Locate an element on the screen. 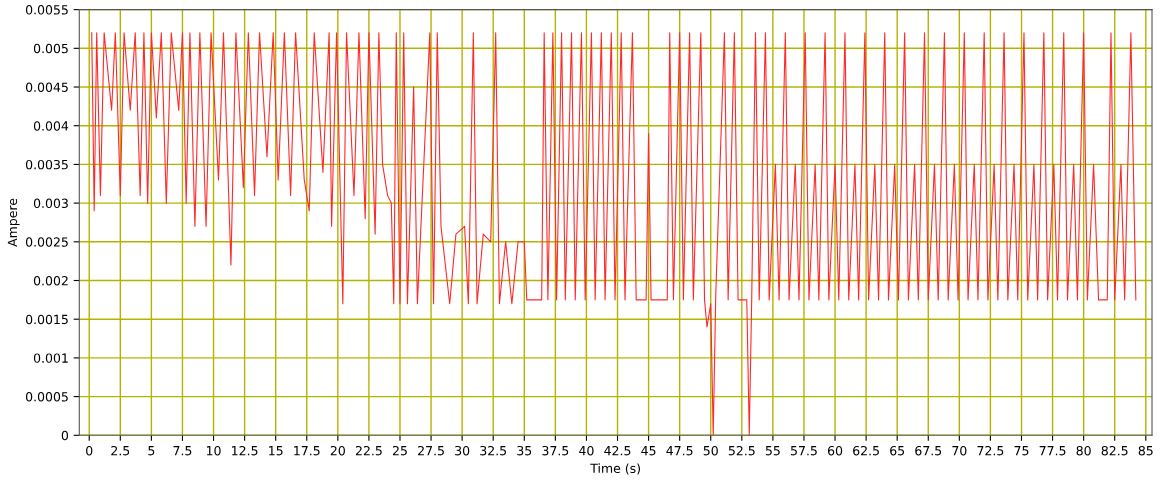 This screenshot has height=481, width=1166. x-tick-label: 70 is located at coordinates (959, 450).